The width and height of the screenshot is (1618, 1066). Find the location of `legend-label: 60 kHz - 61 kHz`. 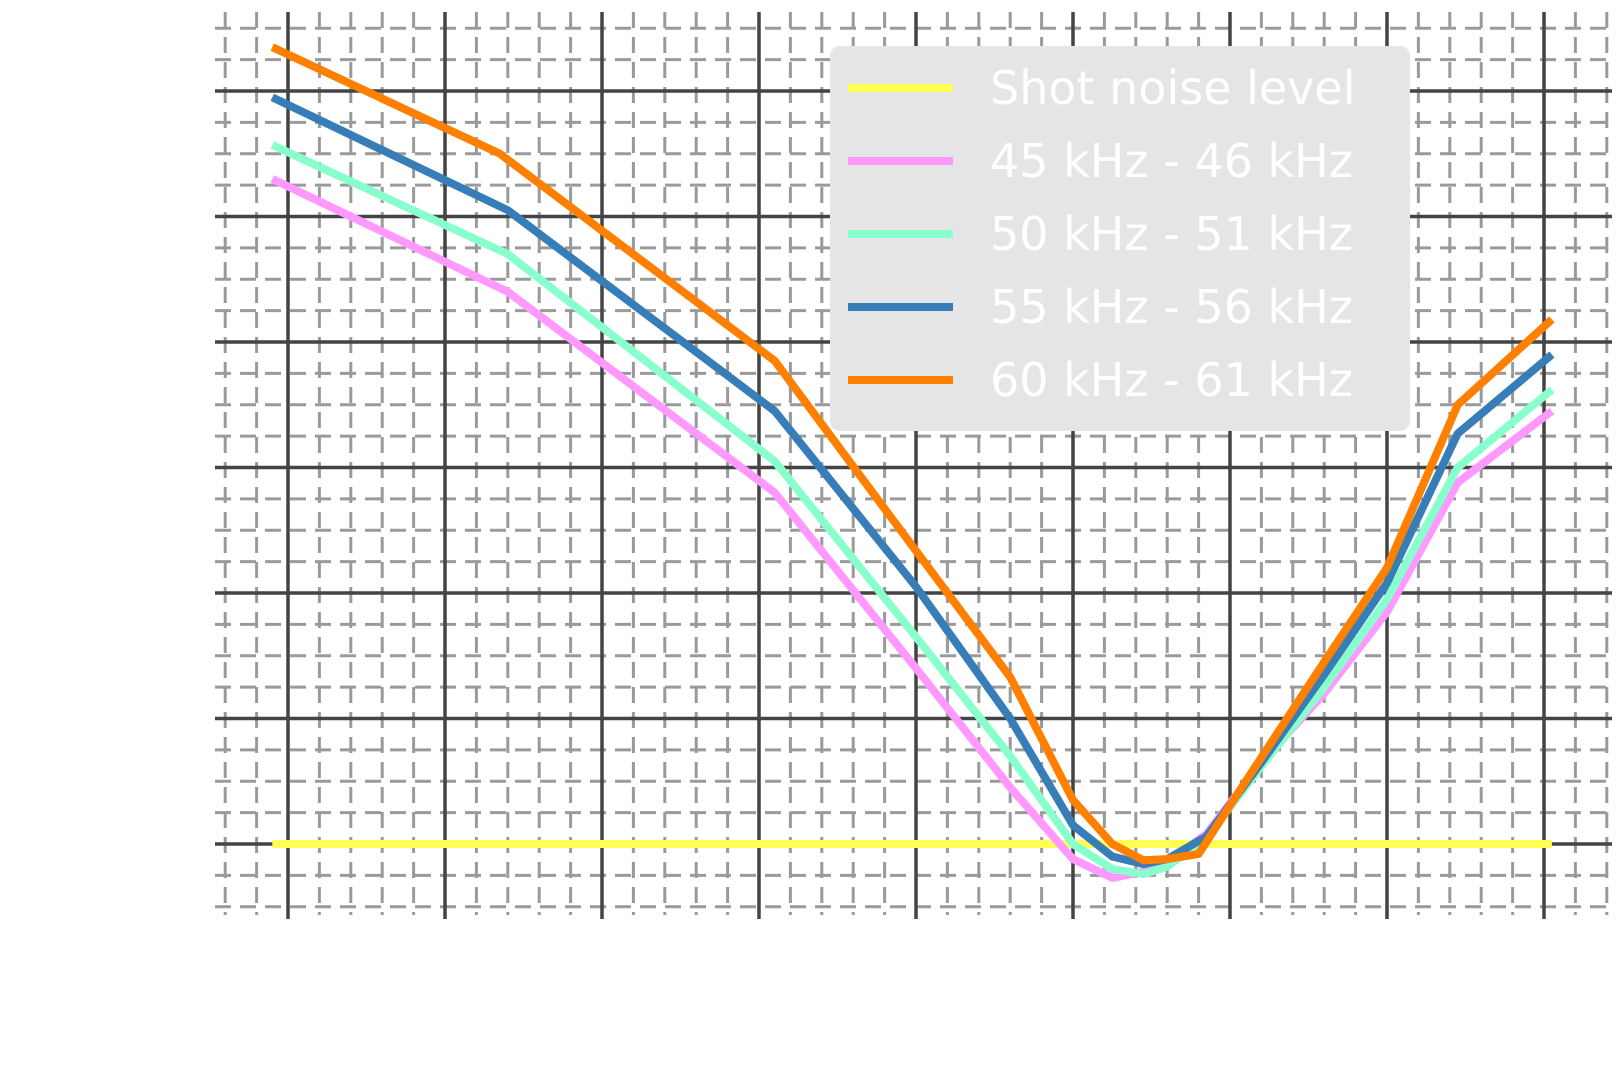

legend-label: 60 kHz - 61 kHz is located at coordinates (1171, 380).